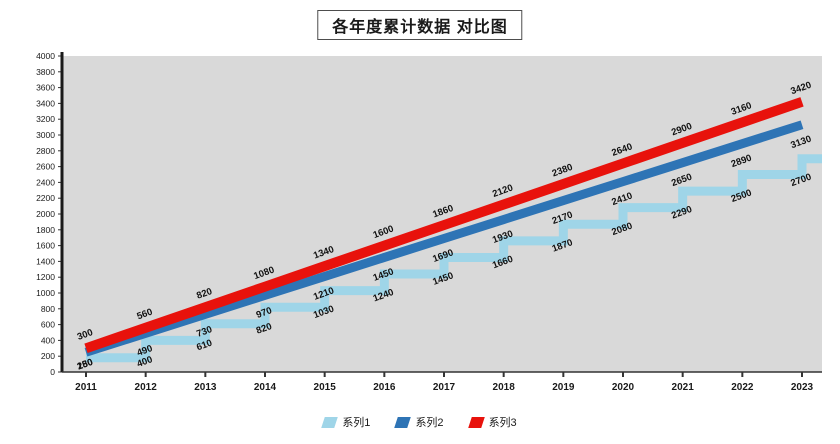 Image resolution: width=840 pixels, height=444 pixels. I want to click on legend-item-series3: 系列3, so click(492, 422).